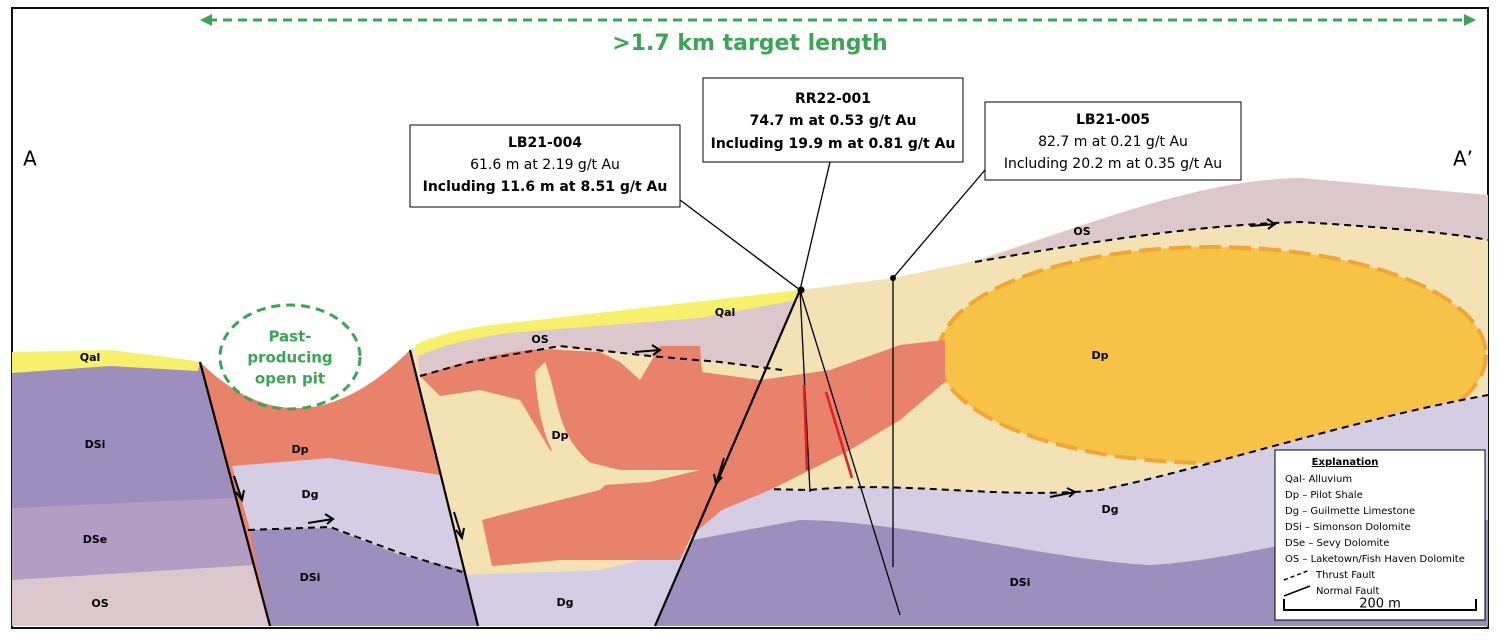  I want to click on hole-name: RR22-001, so click(833, 99).